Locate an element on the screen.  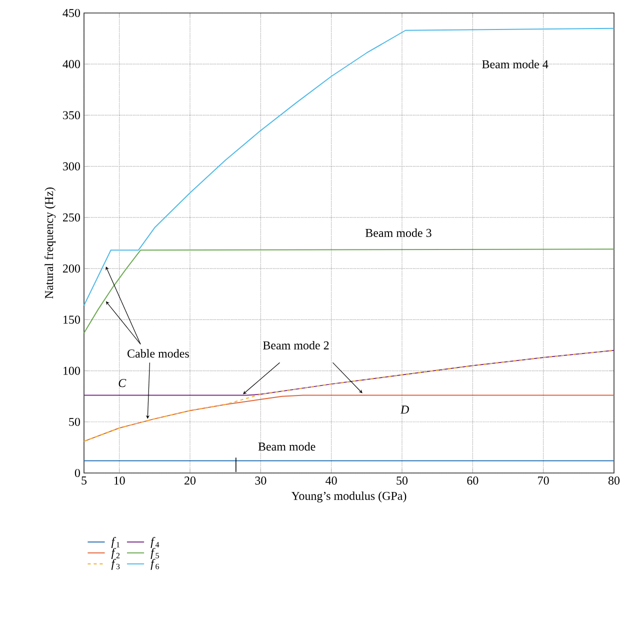
y-tick-label: 50 is located at coordinates (74, 422).